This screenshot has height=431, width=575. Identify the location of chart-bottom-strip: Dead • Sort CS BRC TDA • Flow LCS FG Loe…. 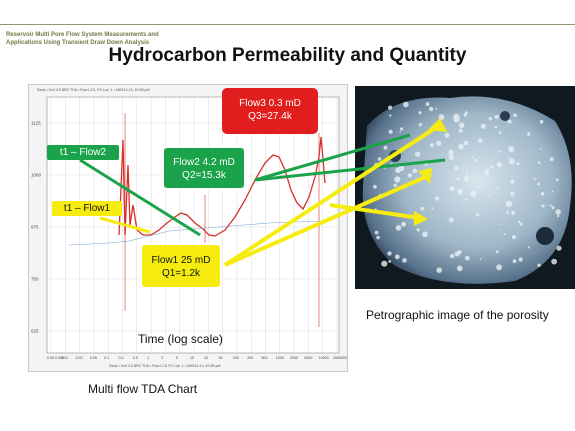
(164, 366).